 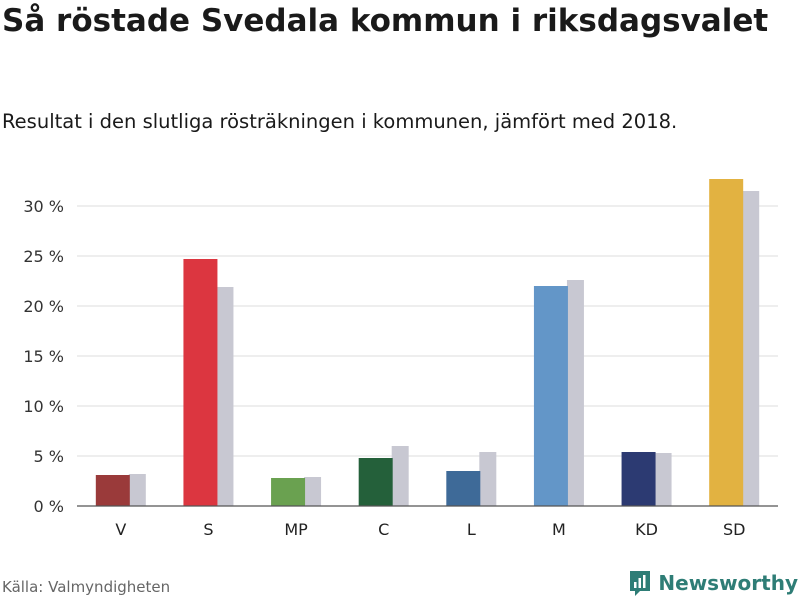 What do you see at coordinates (375, 482) in the screenshot?
I see `bar-2022-c` at bounding box center [375, 482].